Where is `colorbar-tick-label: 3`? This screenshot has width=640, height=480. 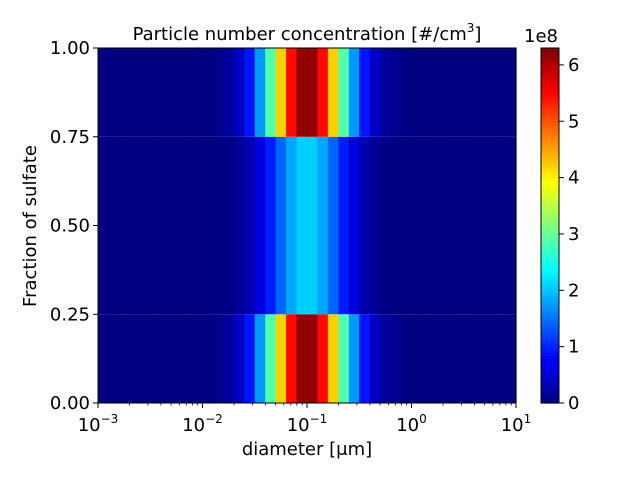 colorbar-tick-label: 3 is located at coordinates (573, 234).